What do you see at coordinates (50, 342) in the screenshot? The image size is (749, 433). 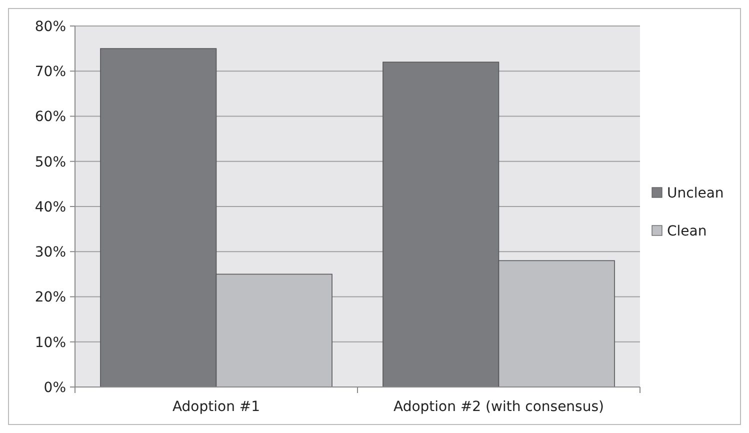 I see `y-tick-label: 10%` at bounding box center [50, 342].